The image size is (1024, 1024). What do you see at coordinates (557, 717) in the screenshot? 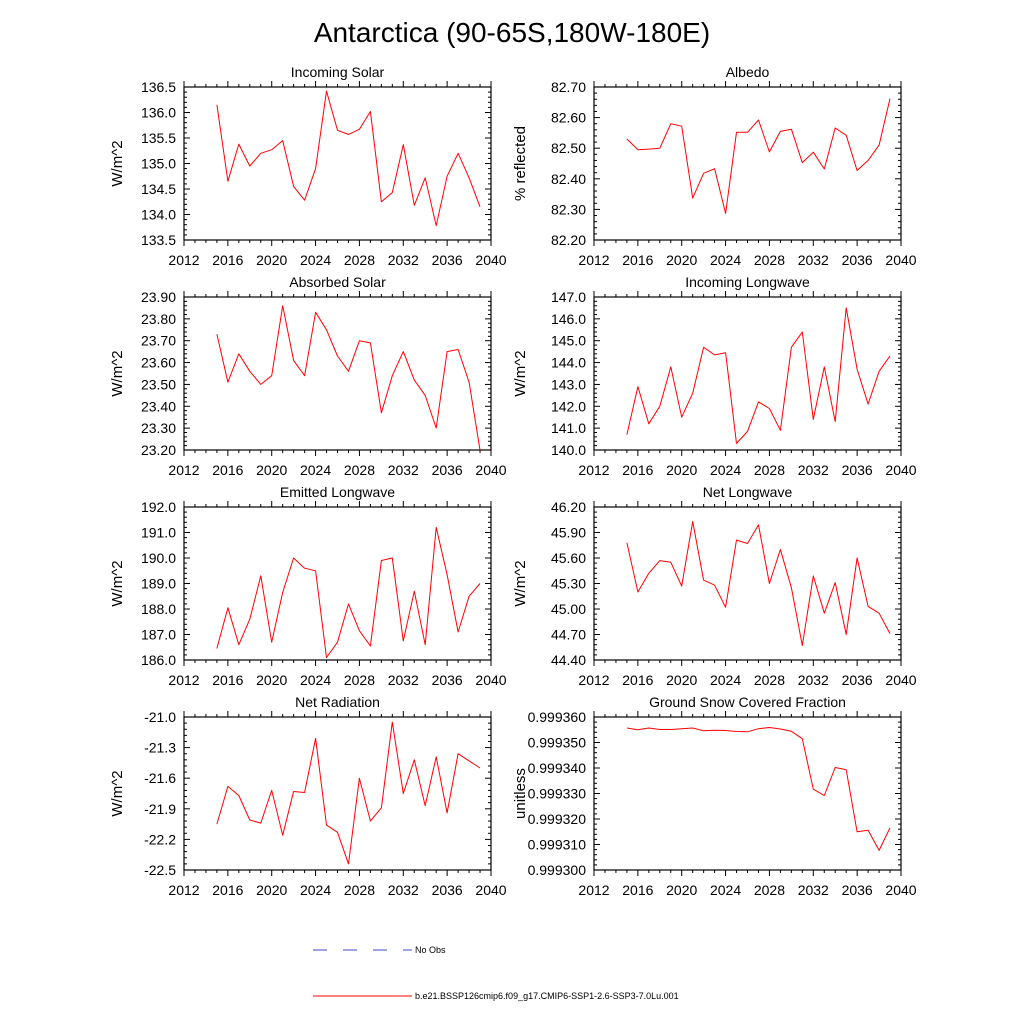
I see `y-tick-label: 0.999360` at bounding box center [557, 717].